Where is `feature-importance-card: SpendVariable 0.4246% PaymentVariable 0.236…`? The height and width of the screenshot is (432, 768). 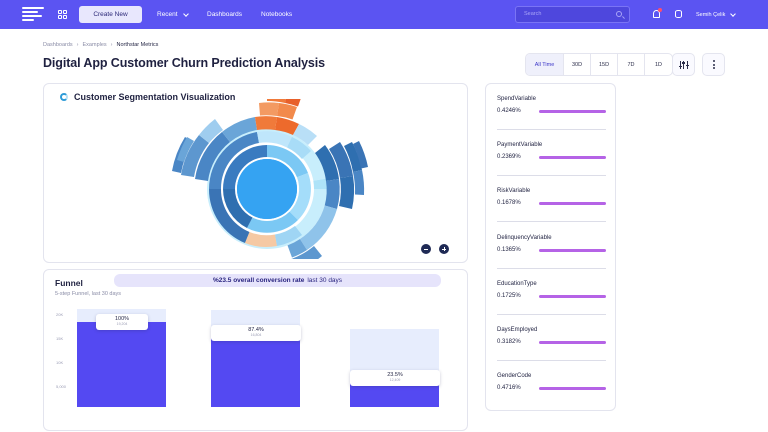
feature-importance-card: SpendVariable 0.4246% PaymentVariable 0.236… is located at coordinates (550, 247).